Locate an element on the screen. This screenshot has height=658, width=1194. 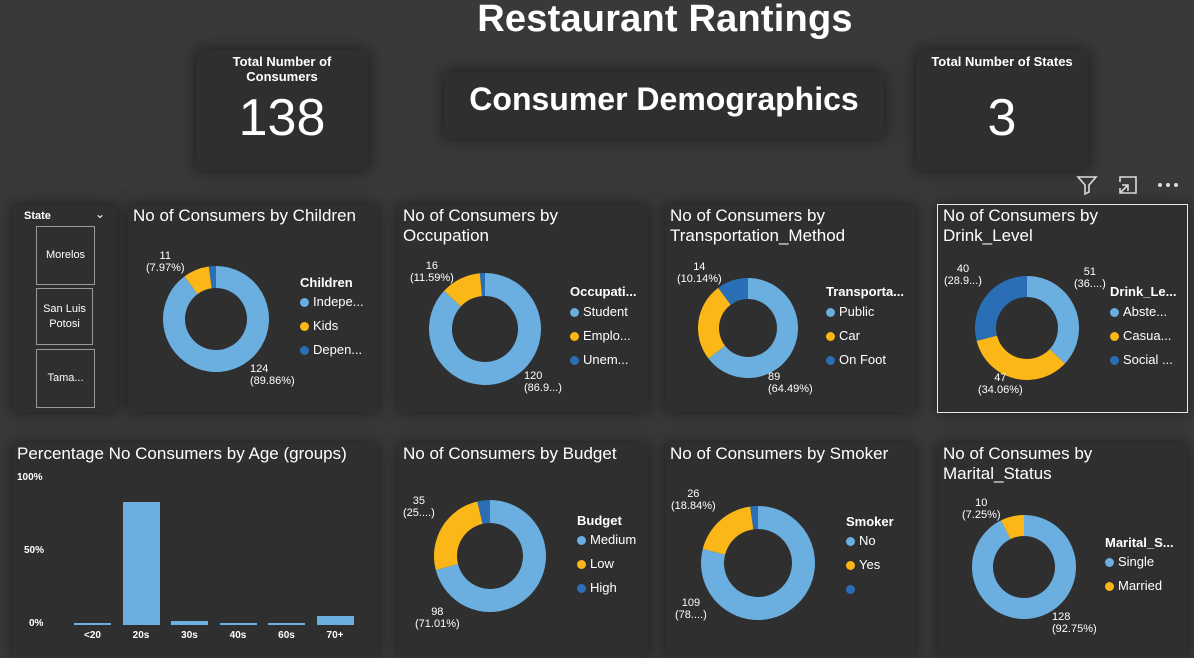
data-label: 10 (7.25%) is located at coordinates (981, 509).